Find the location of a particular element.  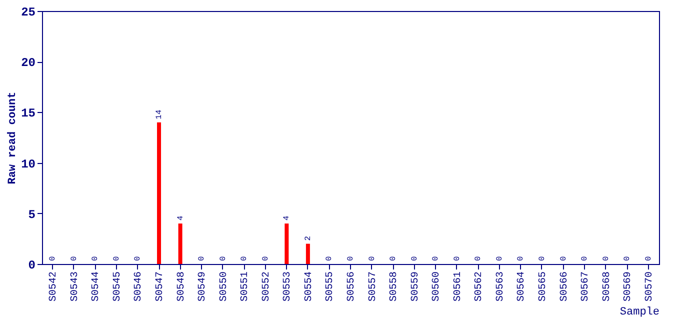

x-tick-label: S0543 is located at coordinates (75, 287).